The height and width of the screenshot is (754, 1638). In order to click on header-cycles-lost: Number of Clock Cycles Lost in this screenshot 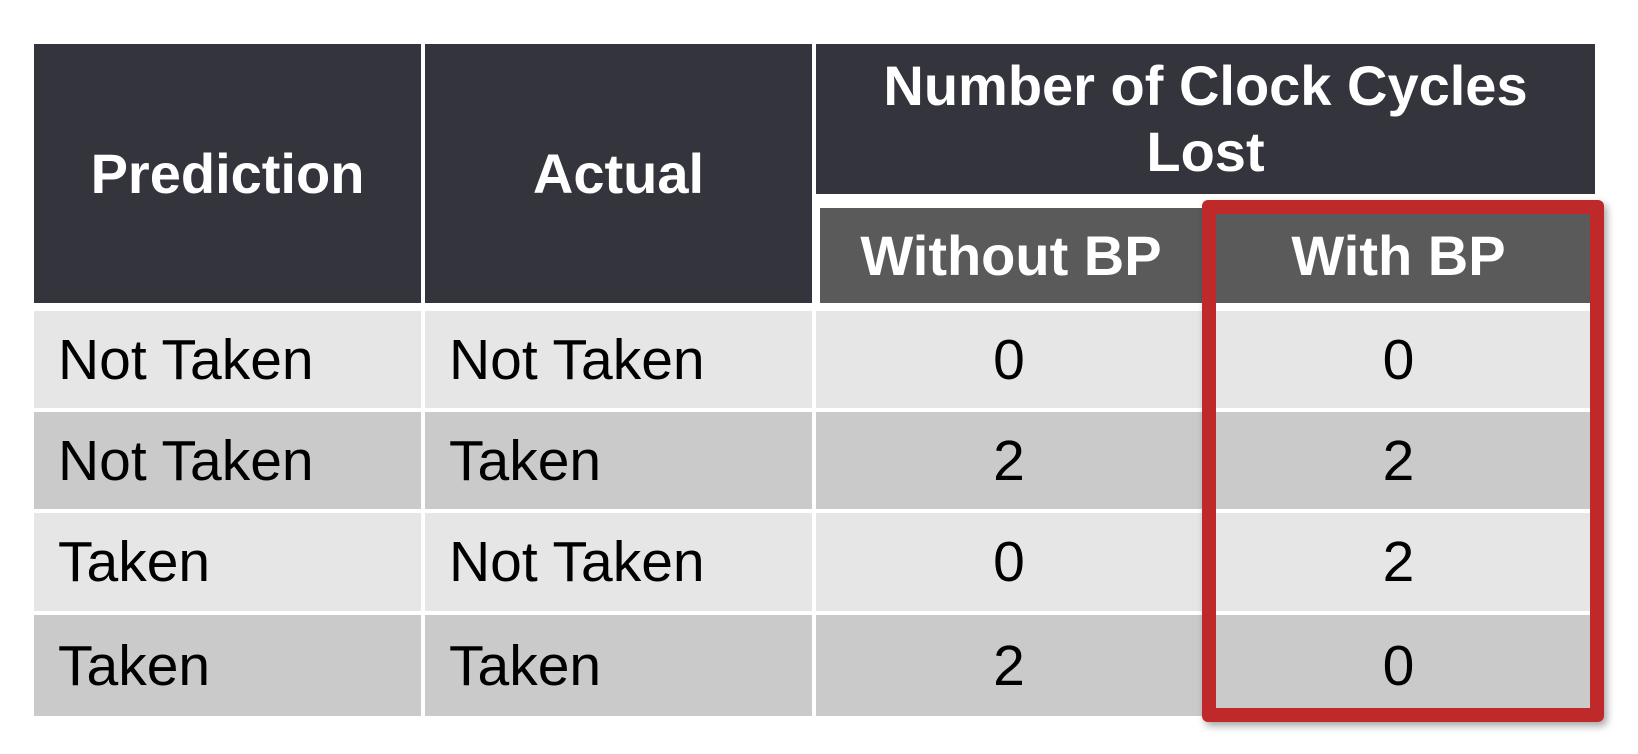, I will do `click(1205, 119)`.